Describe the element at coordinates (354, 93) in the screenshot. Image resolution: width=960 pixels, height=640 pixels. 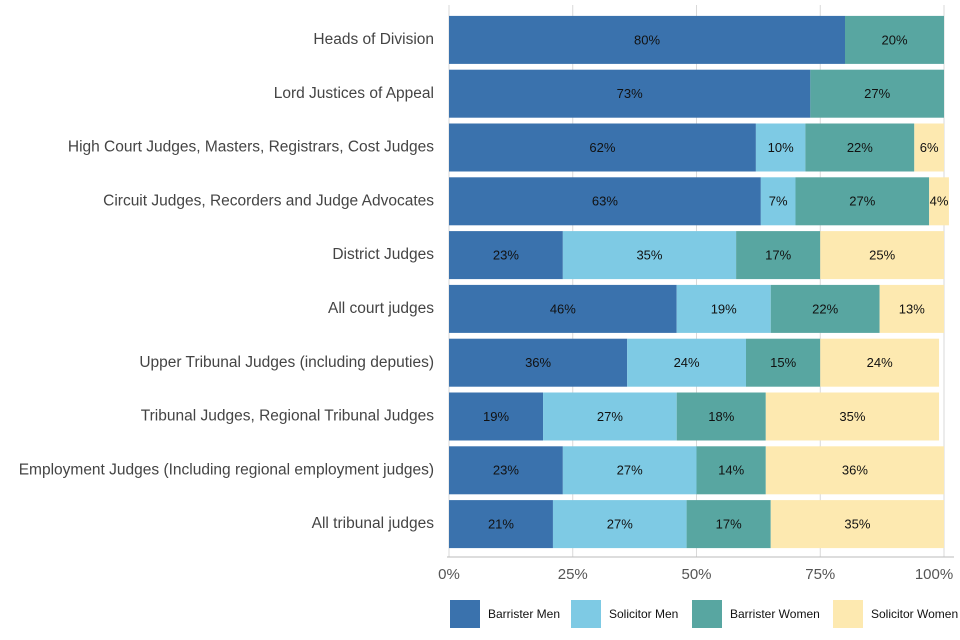
I see `y-tick-label: Lord Justices of Appeal` at that location.